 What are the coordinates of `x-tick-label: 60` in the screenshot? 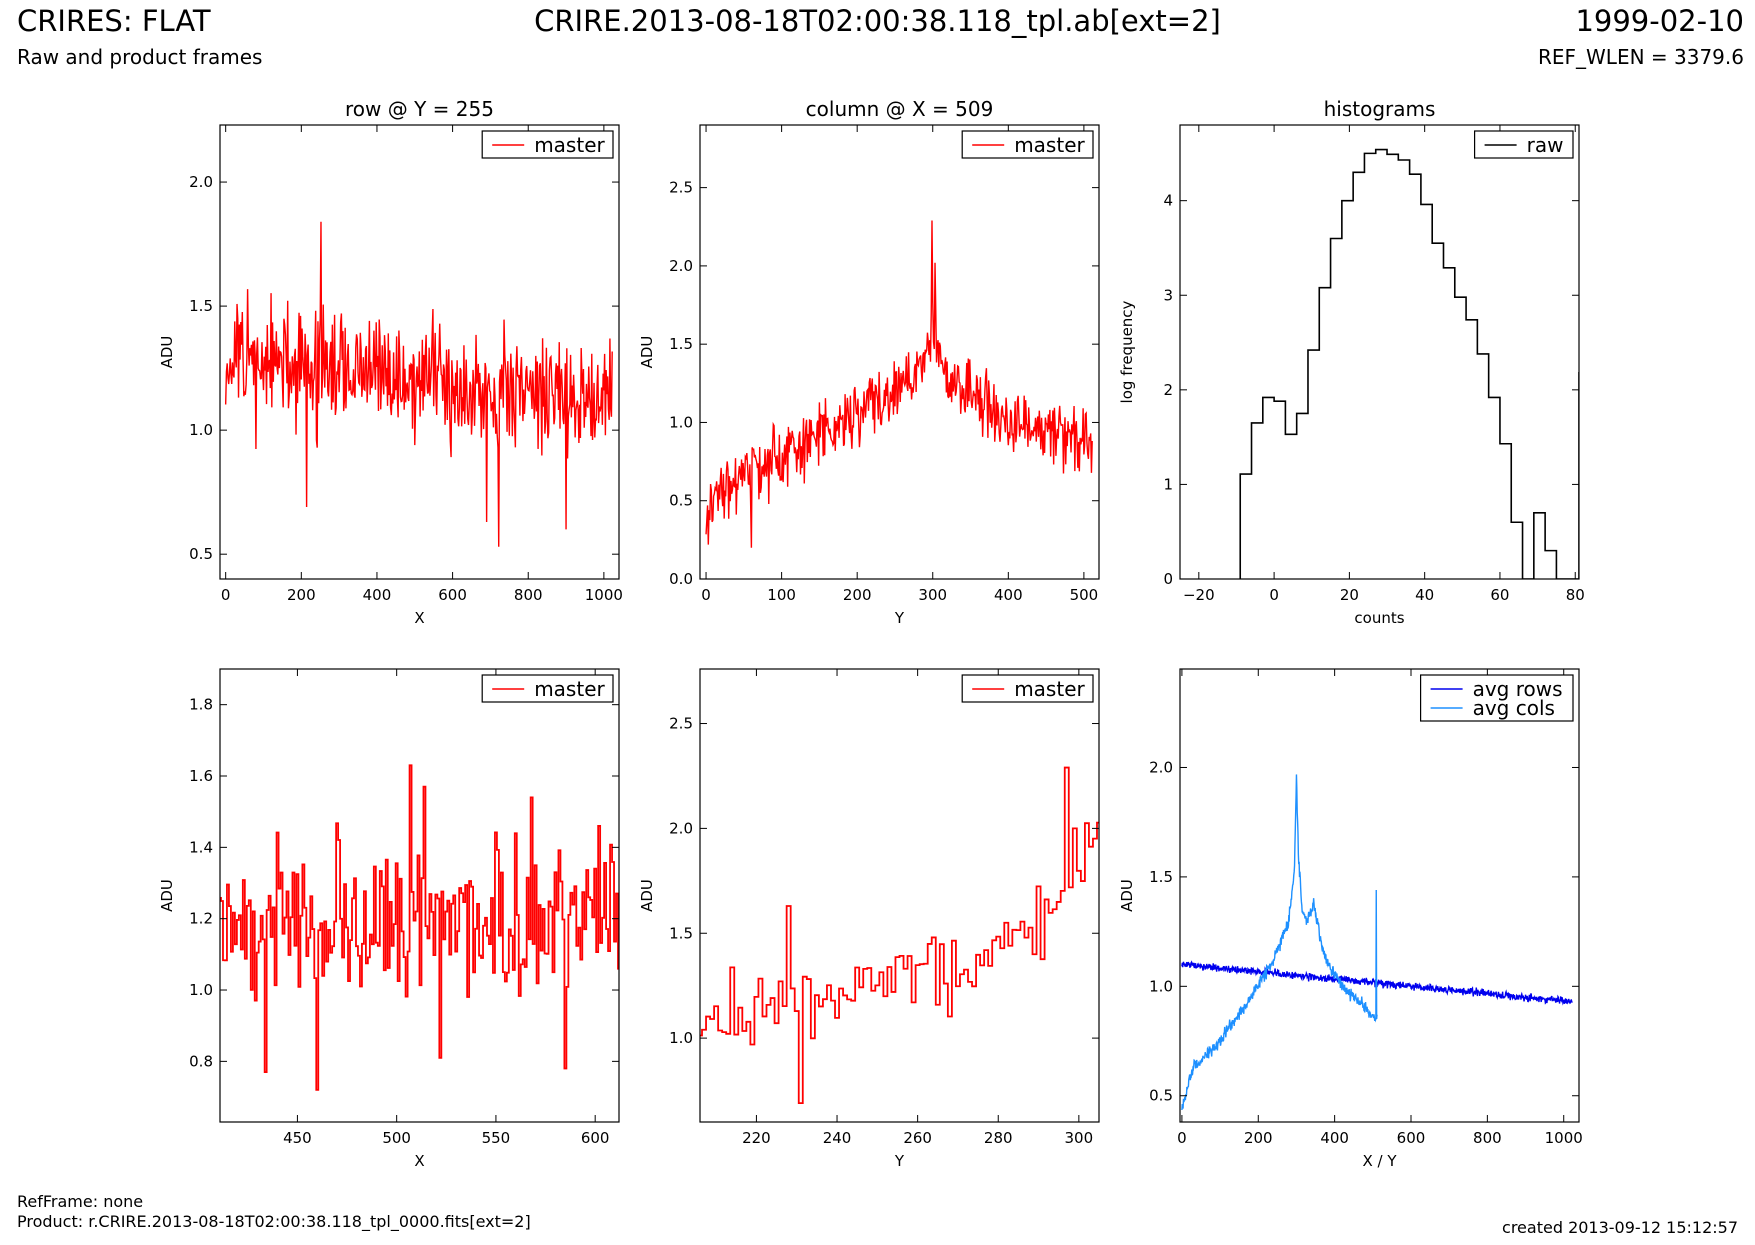 It's located at (1499, 595).